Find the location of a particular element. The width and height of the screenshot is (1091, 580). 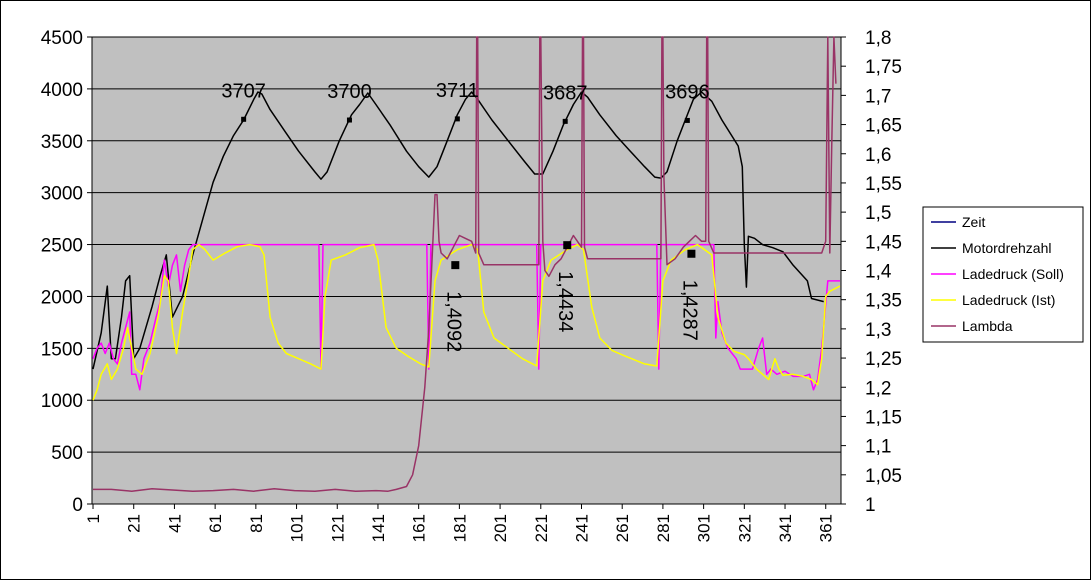

legend-label: Zeit is located at coordinates (973, 222).